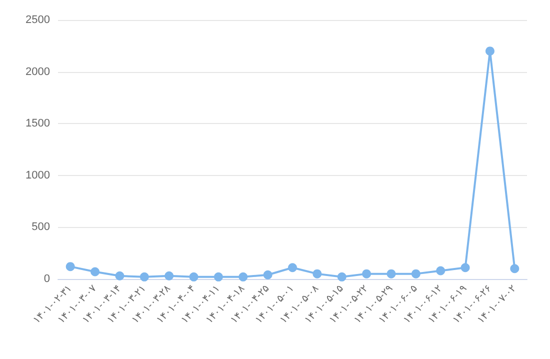  What do you see at coordinates (47, 279) in the screenshot?
I see `y-tick-label: 0` at bounding box center [47, 279].